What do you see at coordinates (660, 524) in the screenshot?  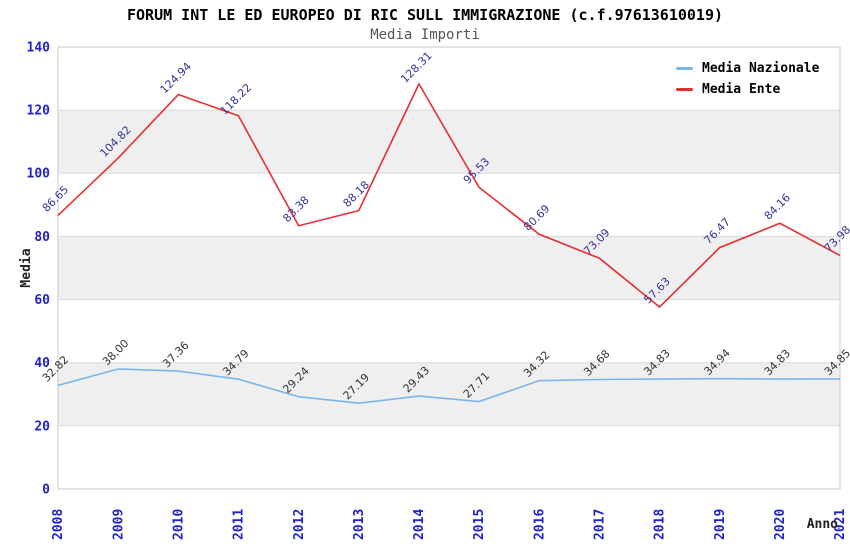 I see `x-tick-label: 2018` at bounding box center [660, 524].